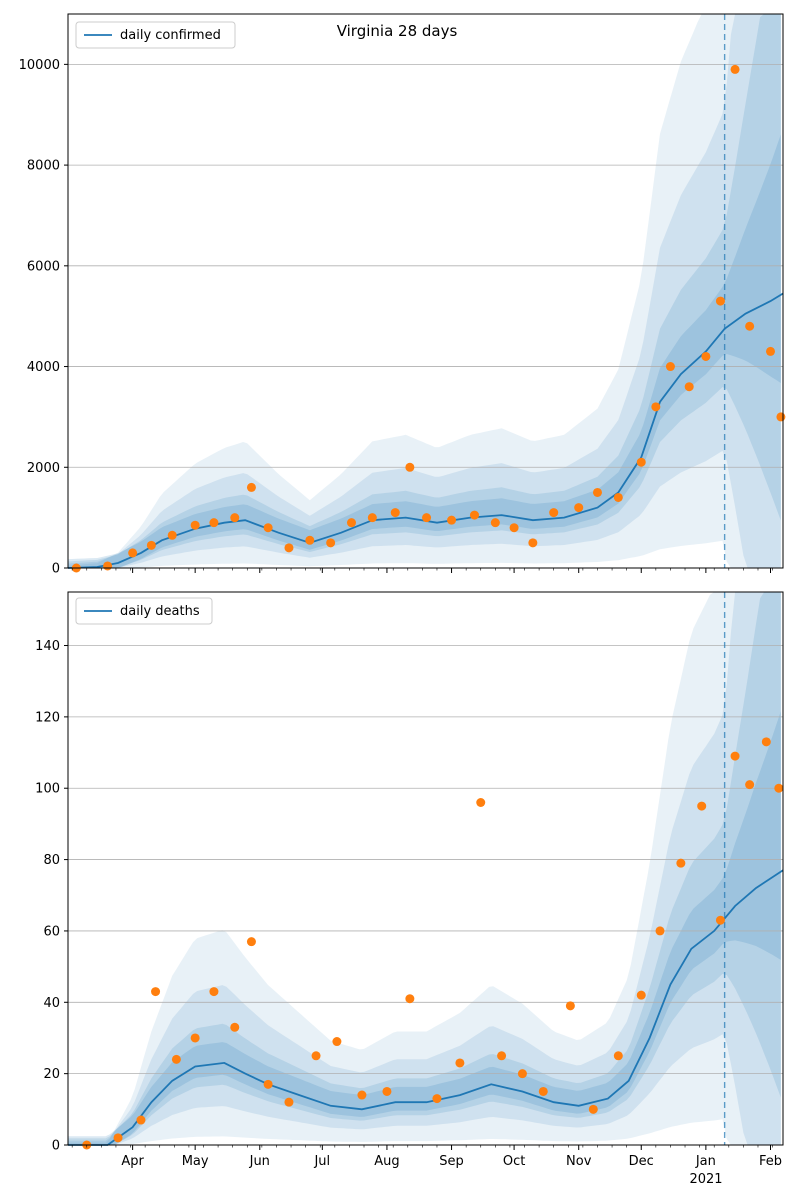 The width and height of the screenshot is (800, 1200). Describe the element at coordinates (43, 367) in the screenshot. I see `y-tick-label: 4000` at that location.